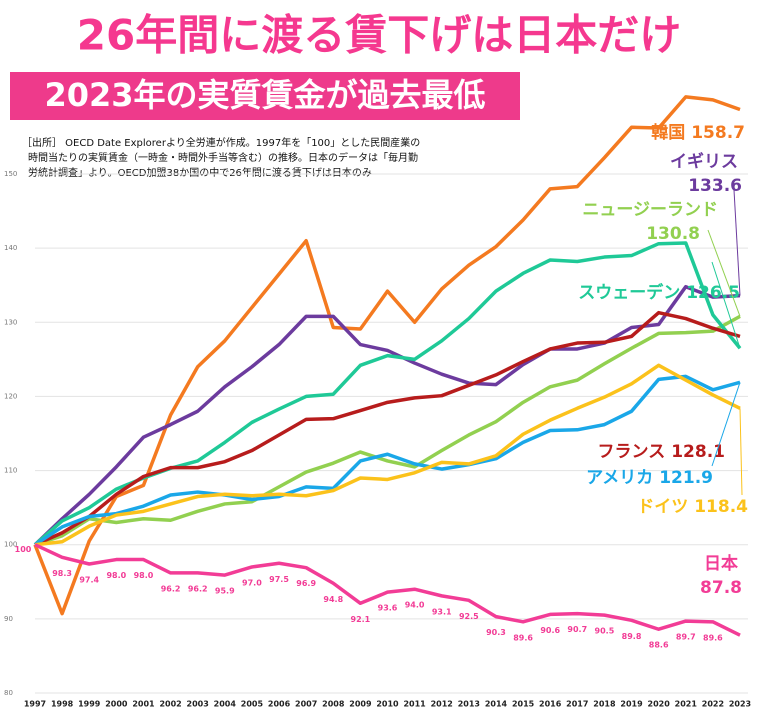 The height and width of the screenshot is (712, 758). What do you see at coordinates (89, 704) in the screenshot?
I see `x-tick-label: 1999` at bounding box center [89, 704].